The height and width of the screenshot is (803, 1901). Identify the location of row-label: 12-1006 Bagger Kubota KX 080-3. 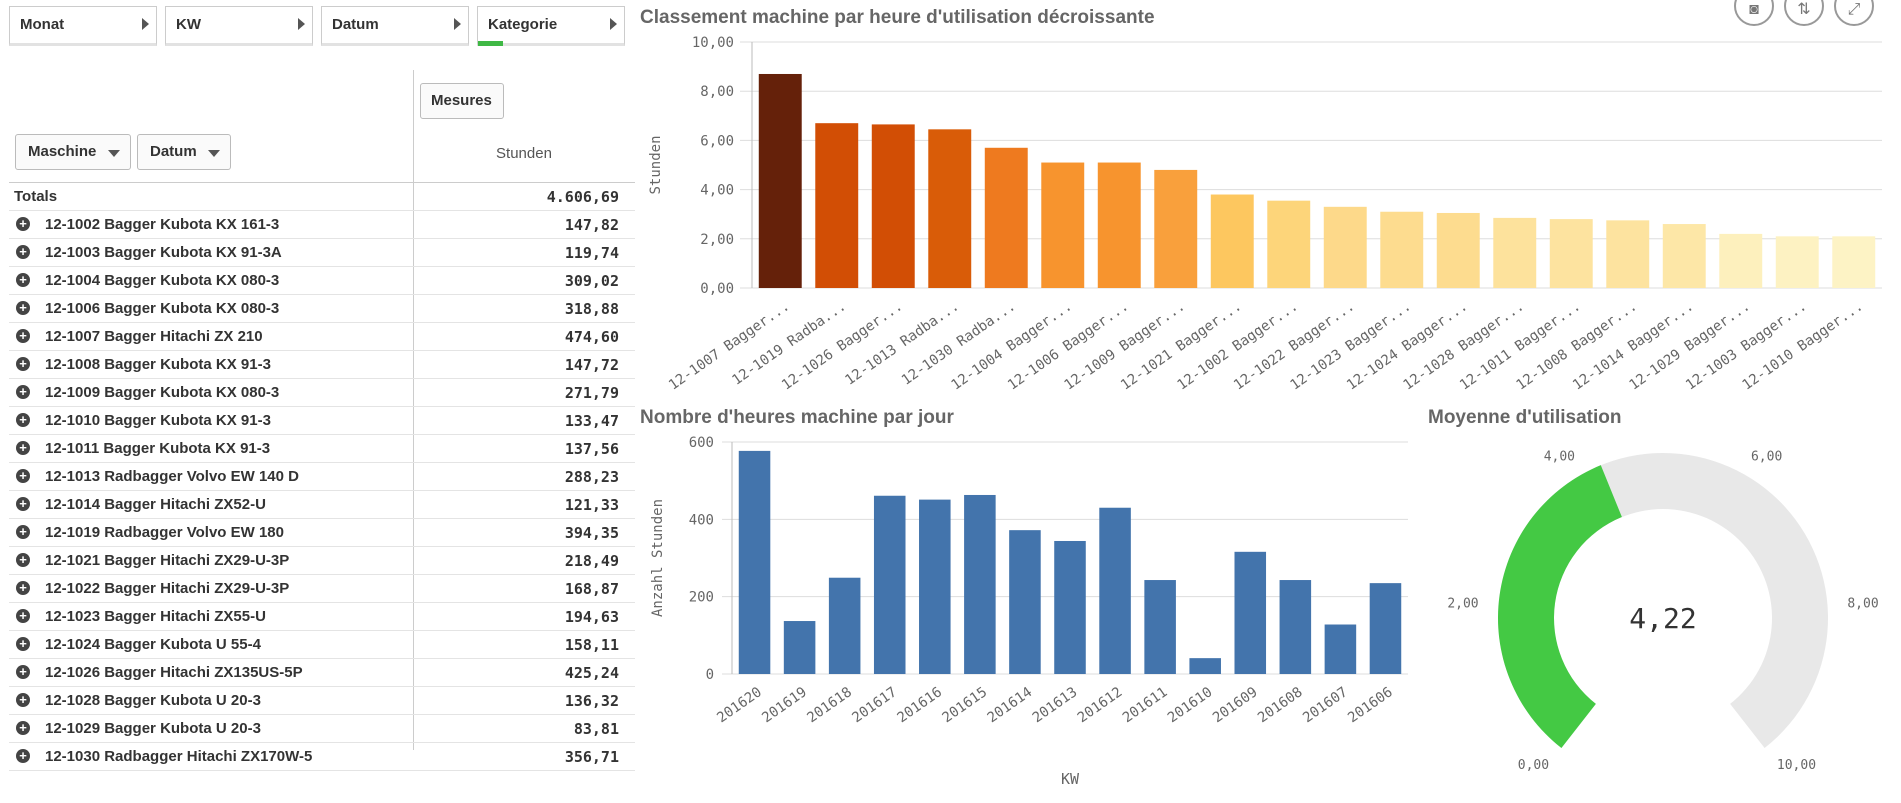
(162, 308).